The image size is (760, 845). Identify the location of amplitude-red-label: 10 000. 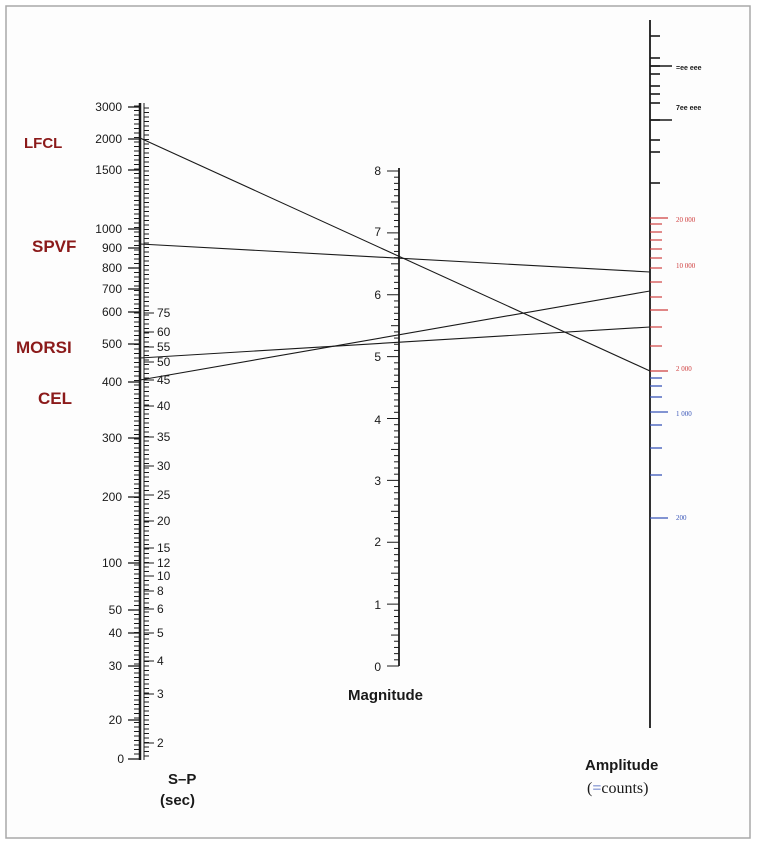
(686, 266).